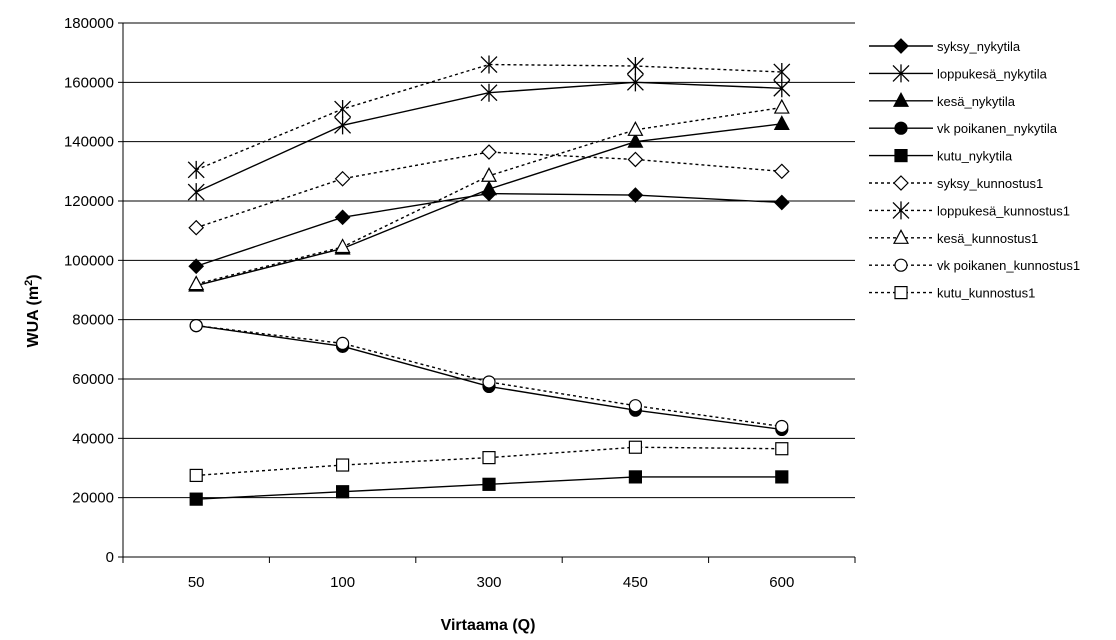 Image resolution: width=1116 pixels, height=640 pixels. I want to click on y-tick-label: 40000, so click(93, 438).